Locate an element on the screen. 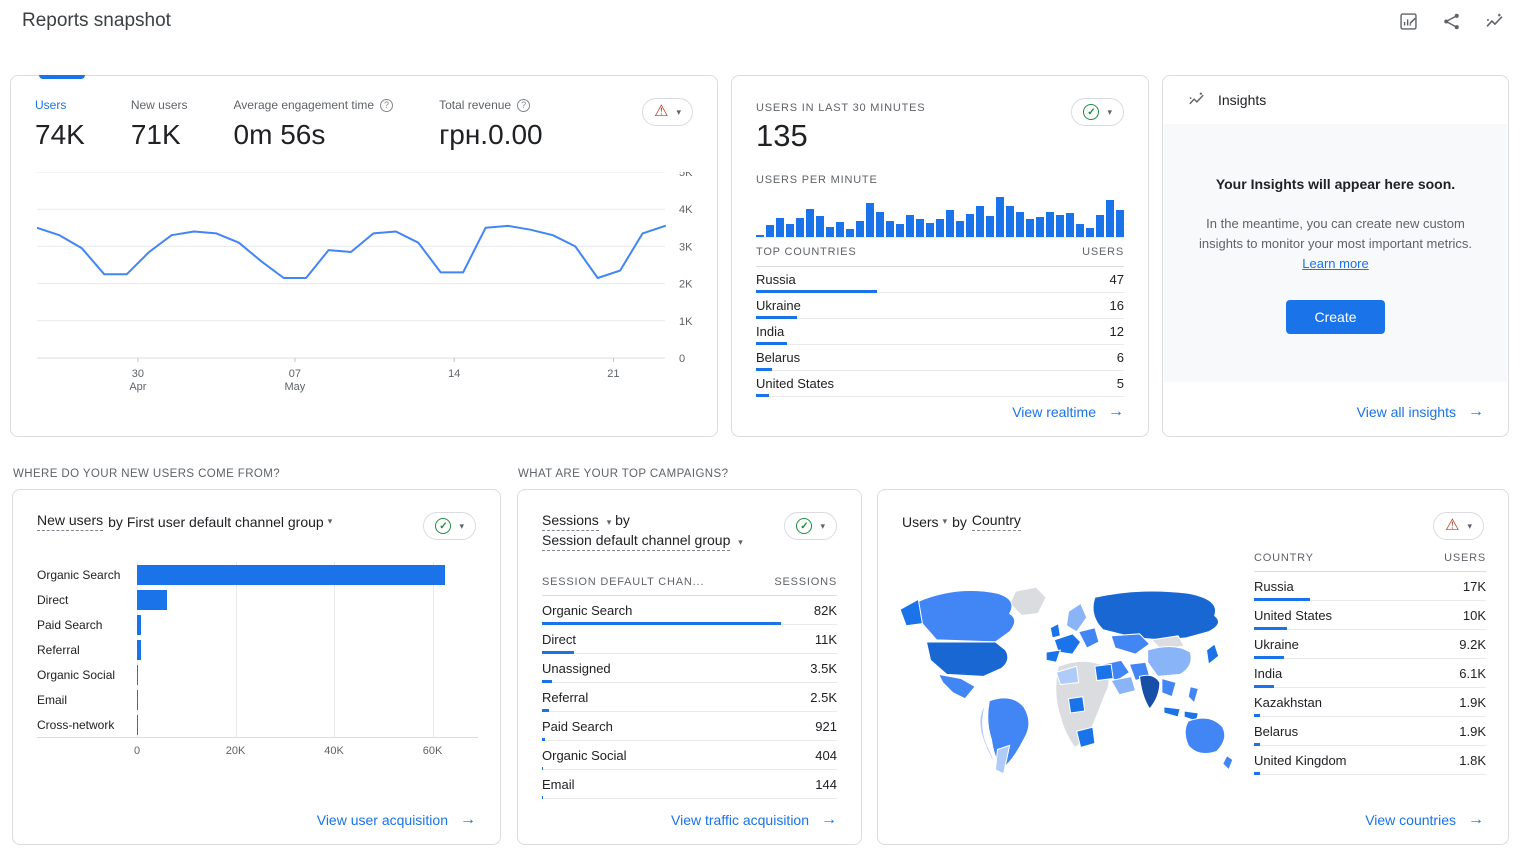  users-trend-chart: 5K 4K 3K 2K 1K 0 30 Apr 07 May 14 21 is located at coordinates (374, 287).